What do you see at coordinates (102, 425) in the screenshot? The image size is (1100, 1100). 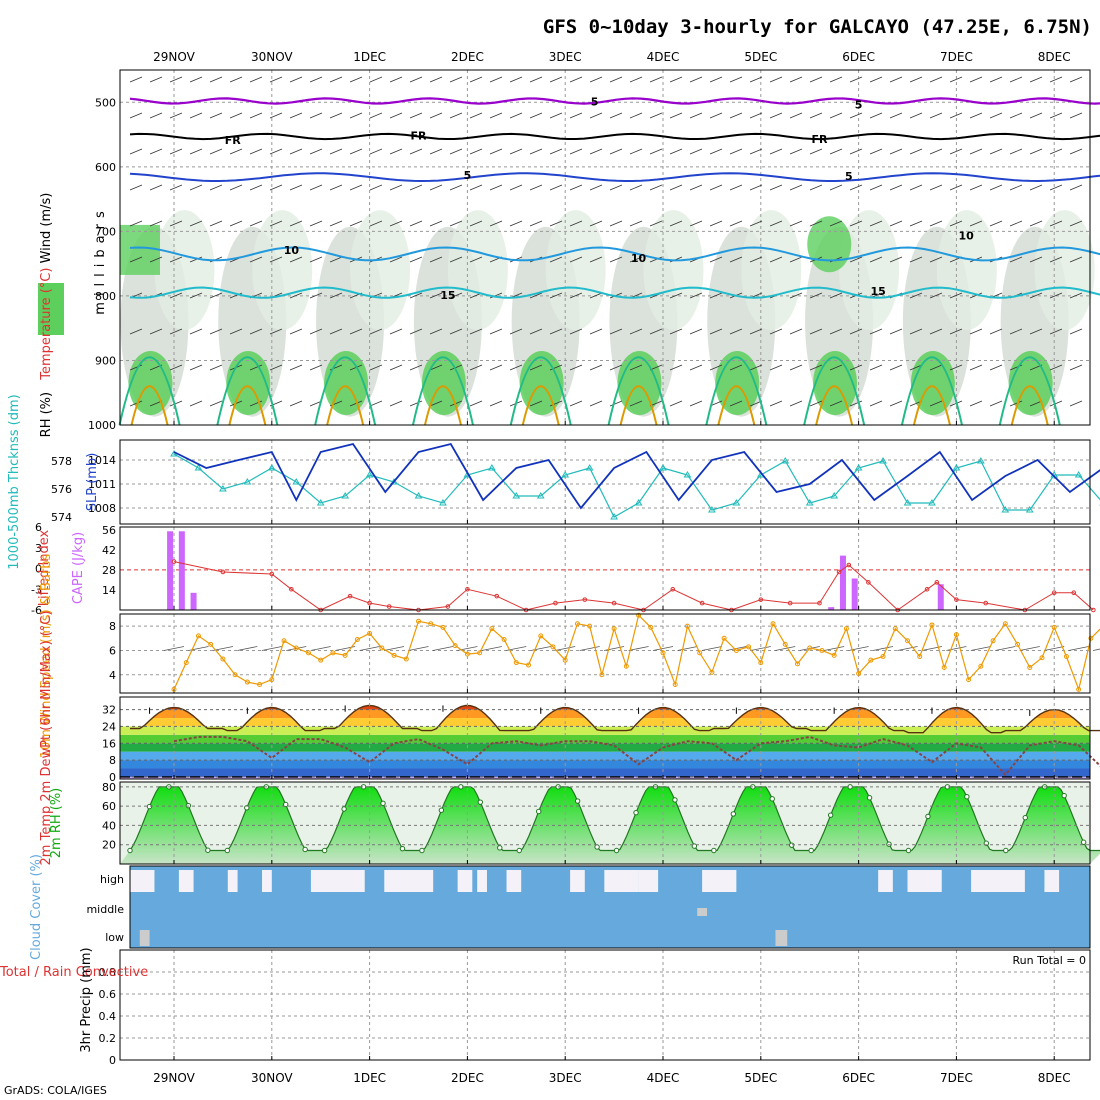 I see `pressure-tick-label: 1000` at bounding box center [102, 425].